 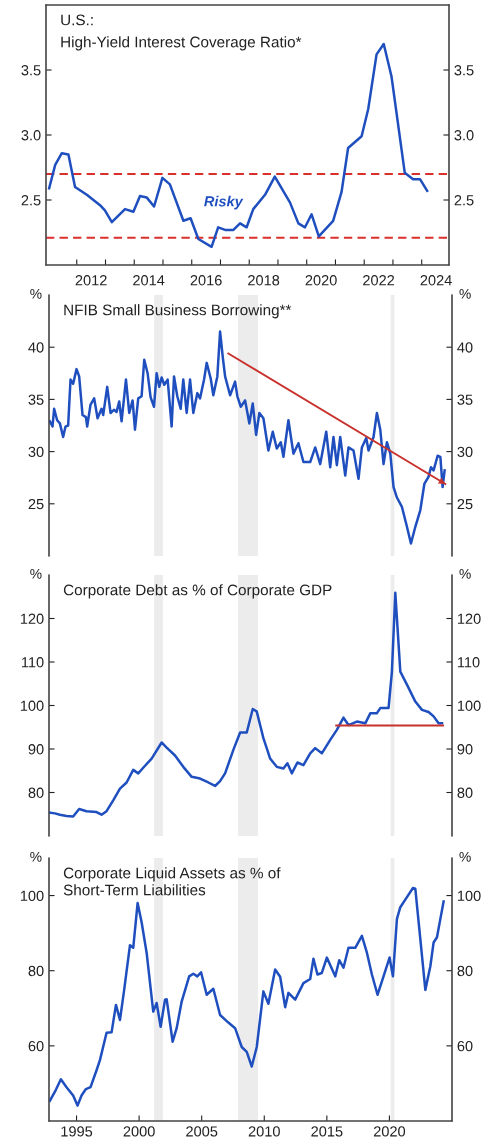 I want to click on y2-tick-label: 3.5, so click(x=464, y=70).